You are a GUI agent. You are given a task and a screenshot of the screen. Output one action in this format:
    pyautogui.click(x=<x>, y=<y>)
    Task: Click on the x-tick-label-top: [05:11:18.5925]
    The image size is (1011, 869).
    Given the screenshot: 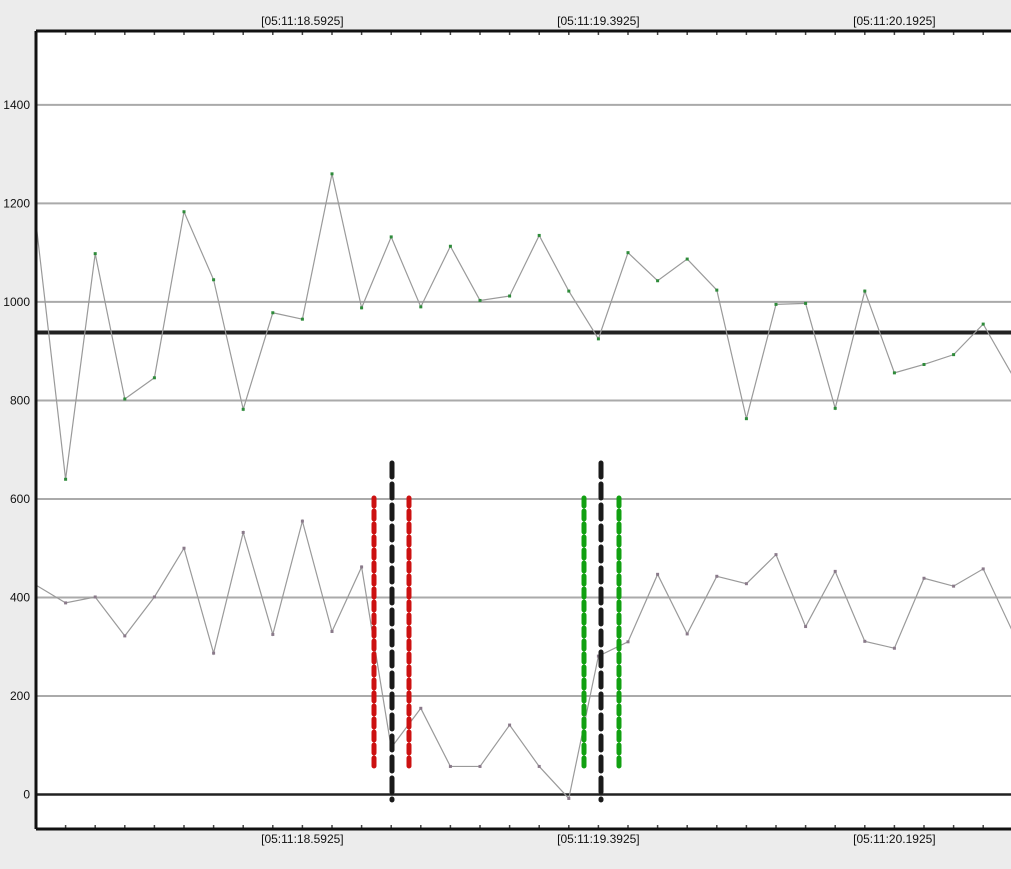 What is the action you would take?
    pyautogui.click(x=302, y=21)
    